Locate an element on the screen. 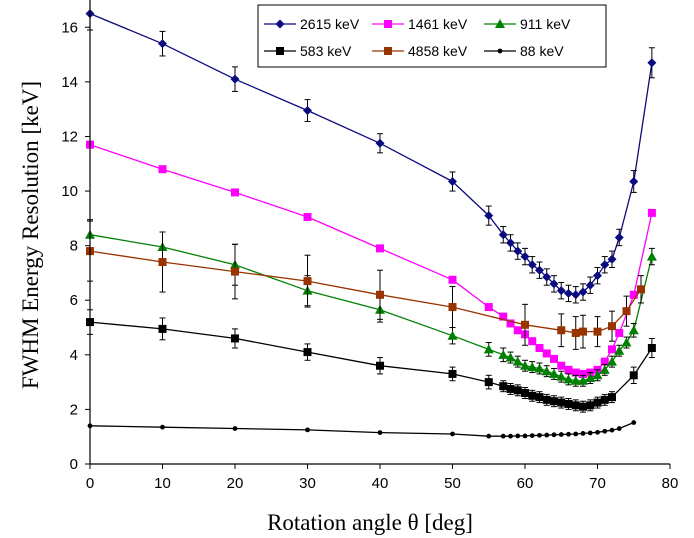 The width and height of the screenshot is (694, 538). x-tick-label: 0 is located at coordinates (90, 483).